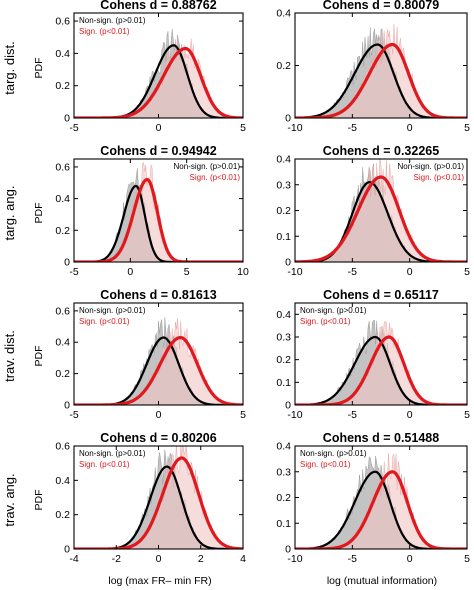 The width and height of the screenshot is (474, 590). Describe the element at coordinates (201, 559) in the screenshot. I see `x-tick-label: 2` at that location.